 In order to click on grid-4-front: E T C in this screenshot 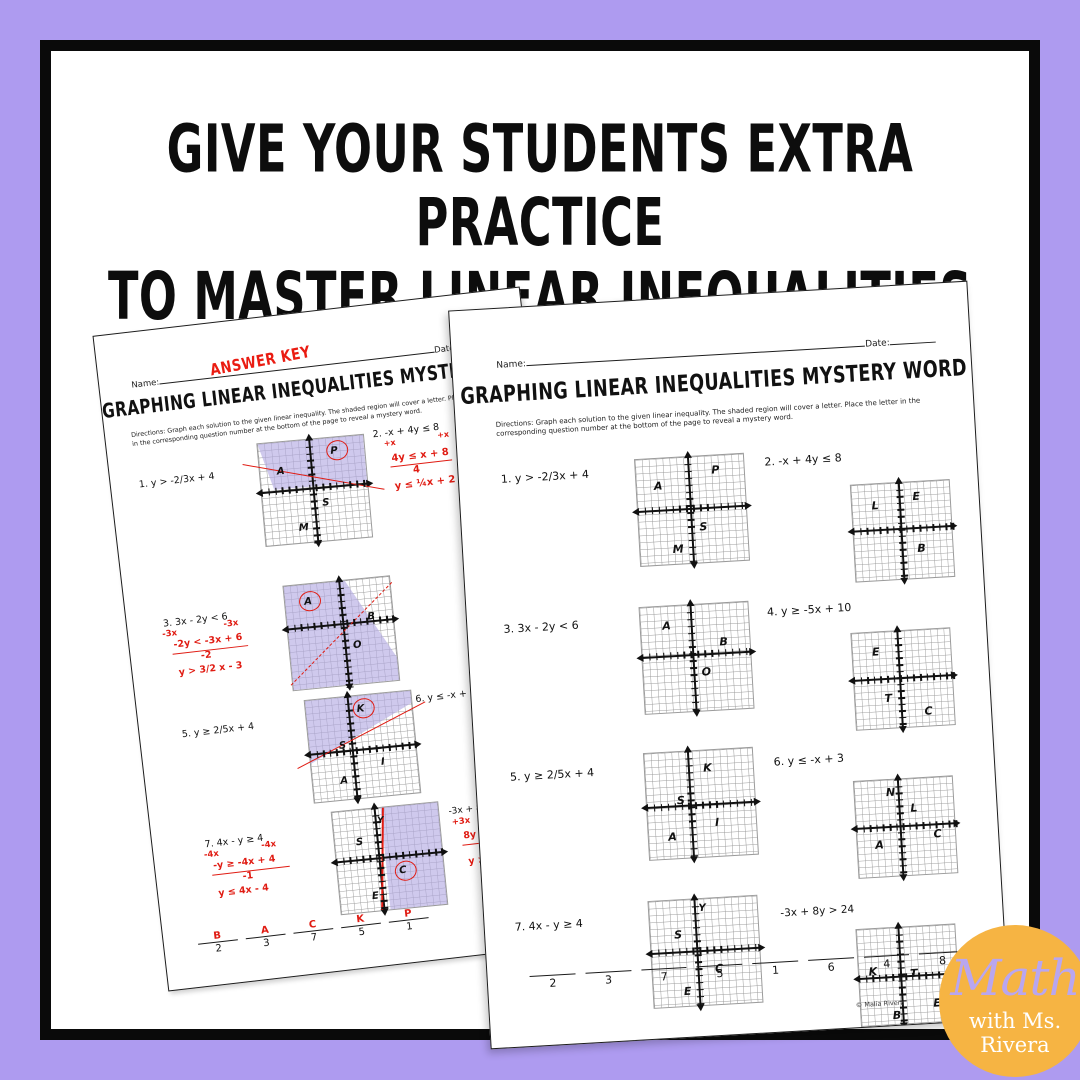, I will do `click(903, 679)`.